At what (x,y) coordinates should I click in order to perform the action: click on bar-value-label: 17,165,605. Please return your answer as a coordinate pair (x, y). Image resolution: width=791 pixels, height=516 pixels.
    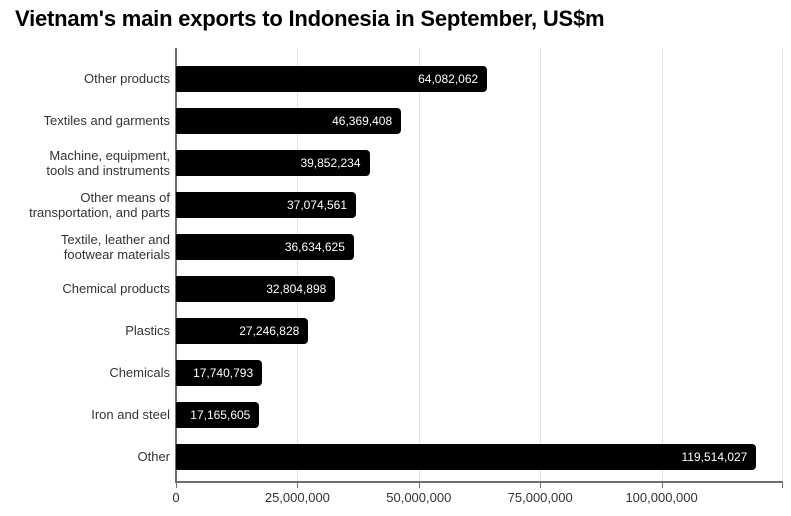
    Looking at the image, I should click on (220, 414).